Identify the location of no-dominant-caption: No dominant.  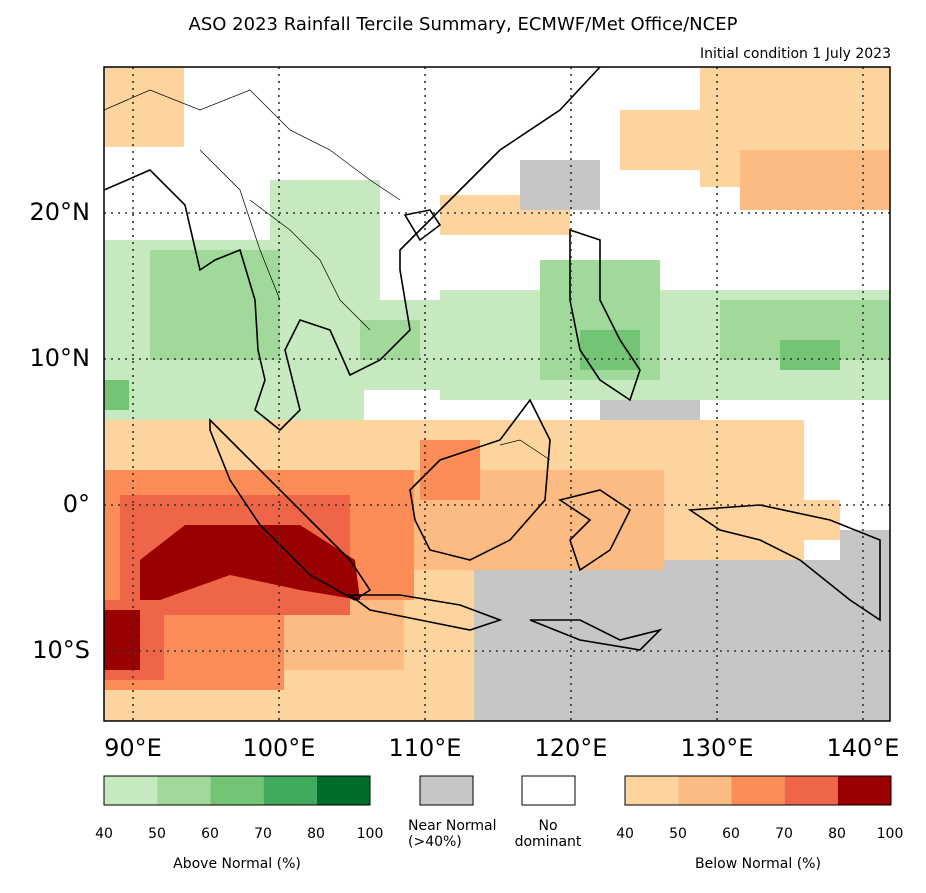
(548, 834).